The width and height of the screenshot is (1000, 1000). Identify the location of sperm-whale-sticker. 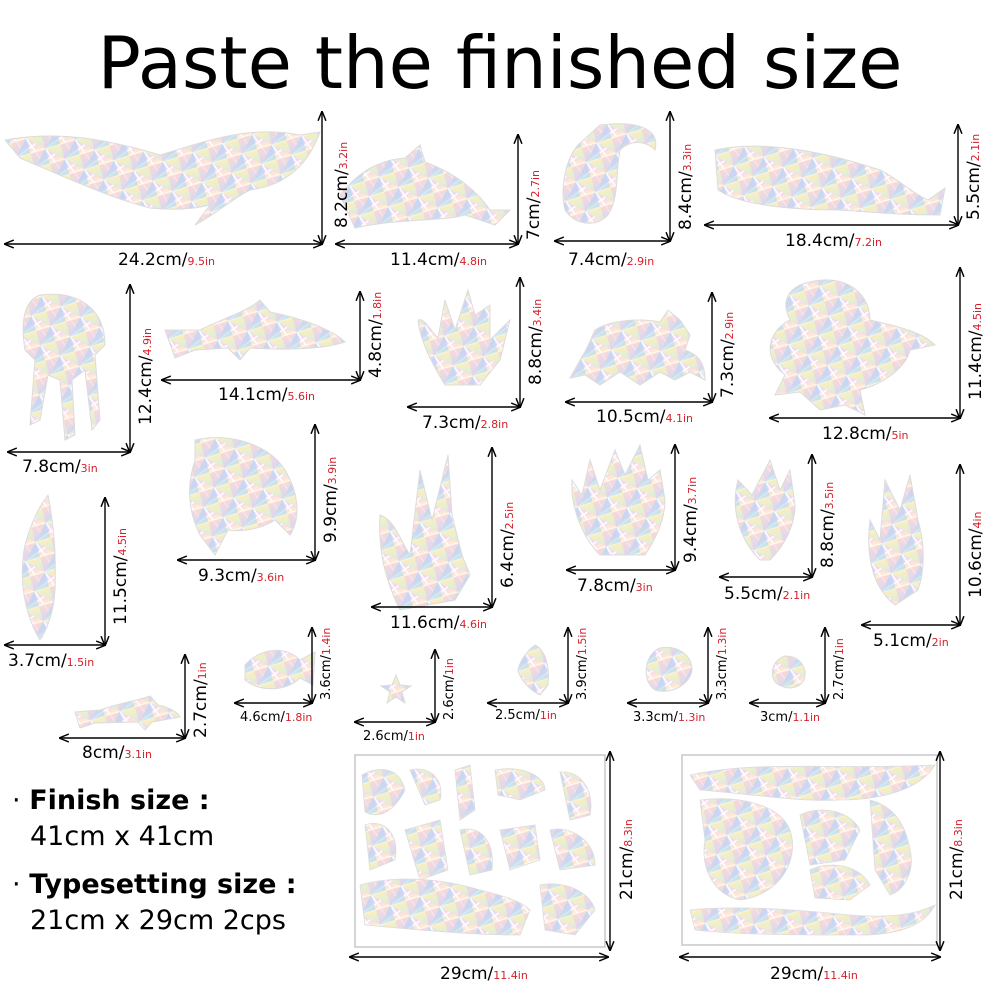
(830, 180).